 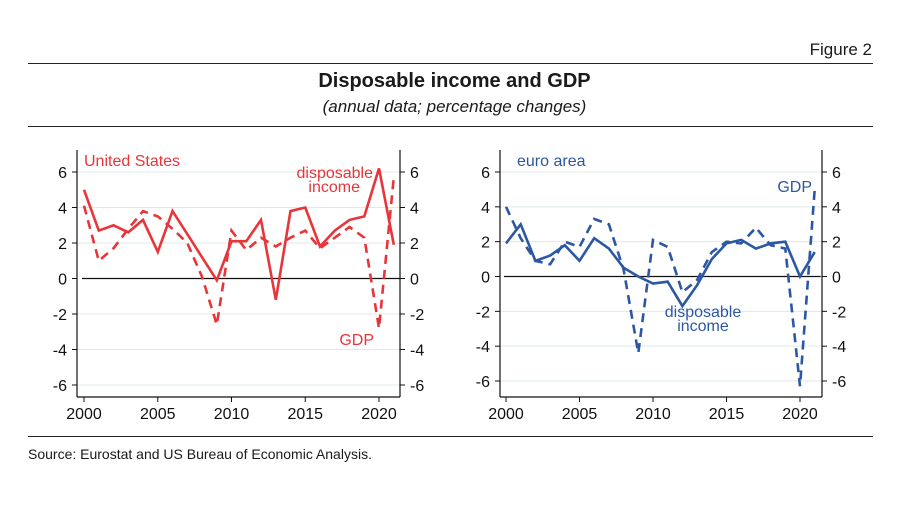 I want to click on header-rule, so click(x=450, y=126).